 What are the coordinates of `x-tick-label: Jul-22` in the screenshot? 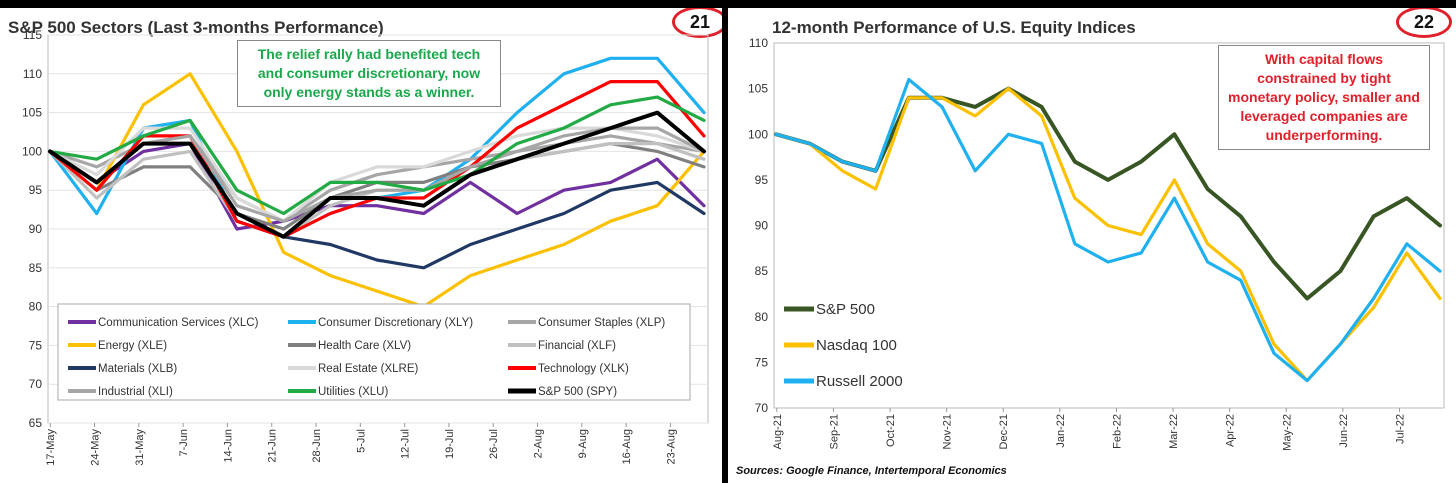 It's located at (1400, 429).